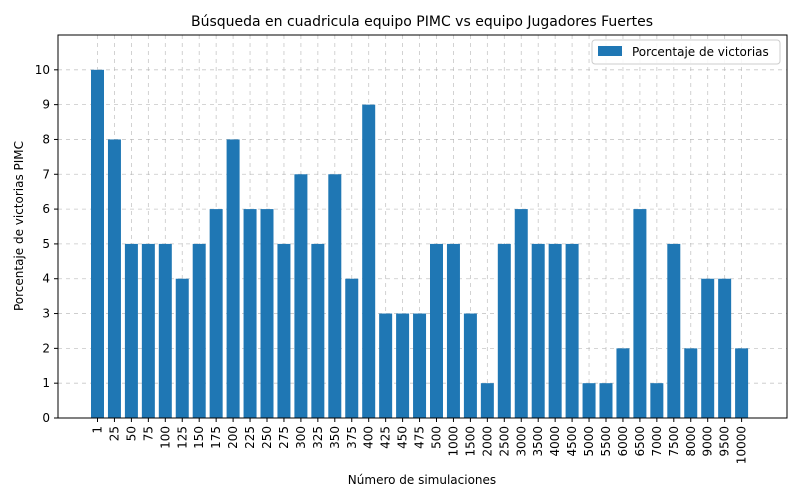 Image resolution: width=800 pixels, height=500 pixels. Describe the element at coordinates (114, 433) in the screenshot. I see `x-tick-label: 25` at that location.